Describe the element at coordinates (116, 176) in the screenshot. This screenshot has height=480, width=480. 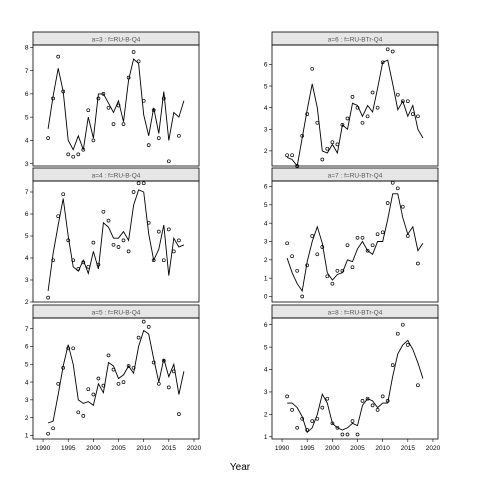
I see `panel-strip-label: a=4 : f=RU-B-Q4` at that location.